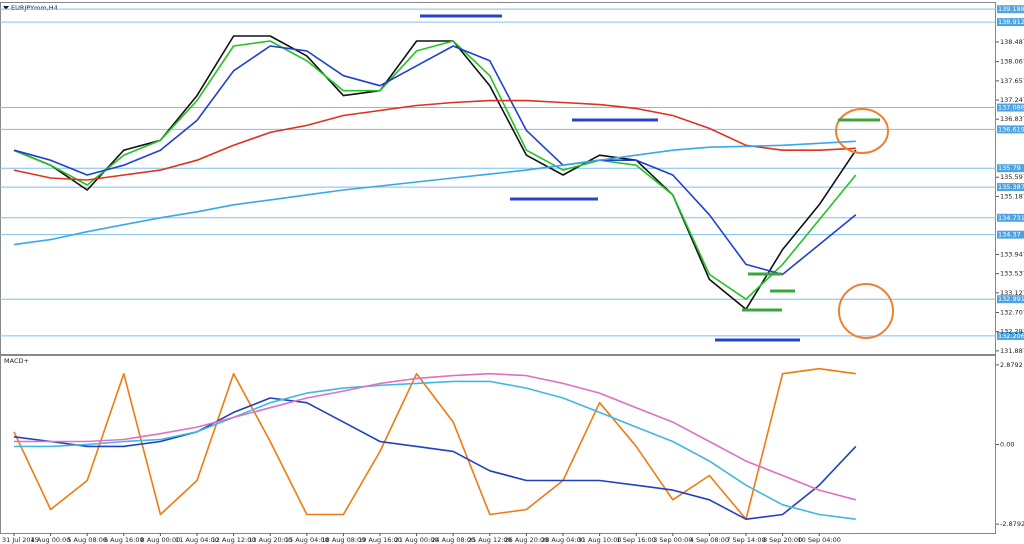  Describe the element at coordinates (1012, 312) in the screenshot. I see `y-tick-label: 132.707` at that location.